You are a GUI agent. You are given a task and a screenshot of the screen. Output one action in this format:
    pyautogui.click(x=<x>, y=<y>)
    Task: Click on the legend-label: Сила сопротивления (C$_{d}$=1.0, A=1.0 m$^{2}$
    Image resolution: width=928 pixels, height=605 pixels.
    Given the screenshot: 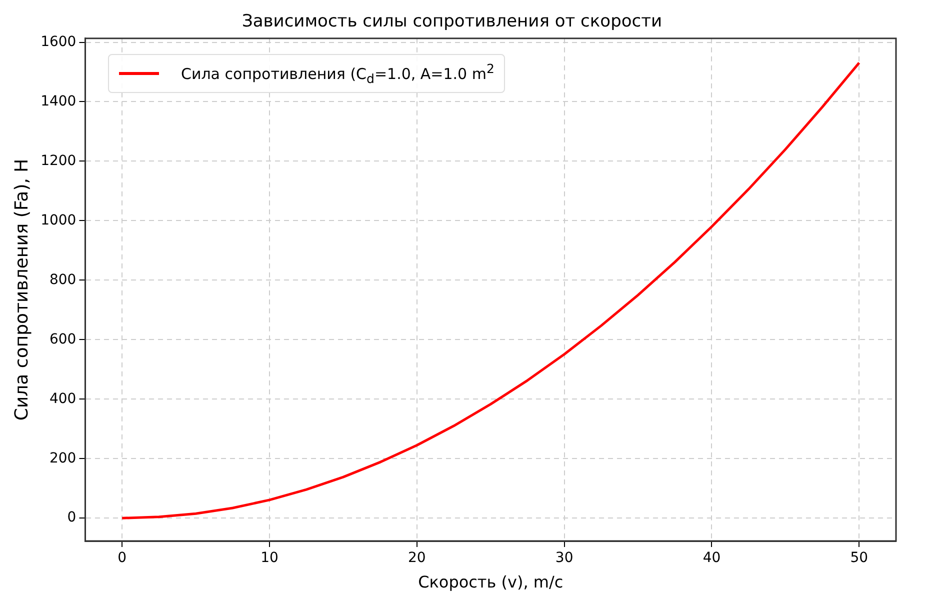 What is the action you would take?
    pyautogui.click(x=337, y=73)
    